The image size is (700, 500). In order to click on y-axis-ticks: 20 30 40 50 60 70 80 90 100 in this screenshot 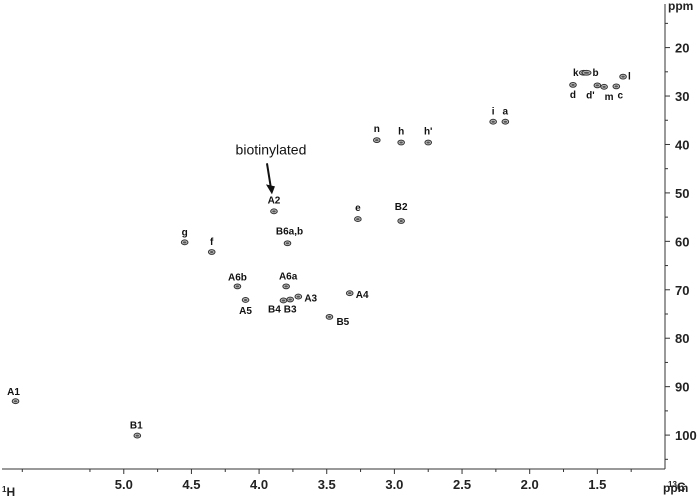, I will do `click(681, 241)`.